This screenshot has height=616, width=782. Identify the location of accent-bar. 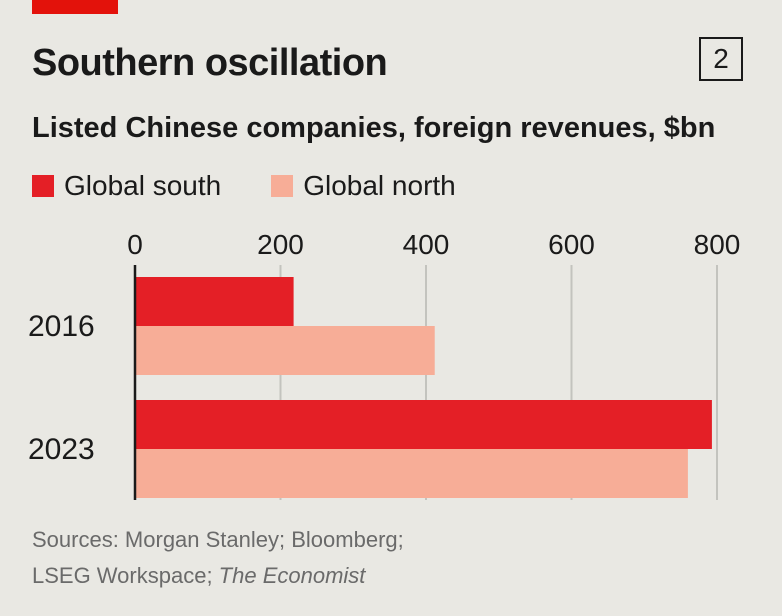
(75, 7).